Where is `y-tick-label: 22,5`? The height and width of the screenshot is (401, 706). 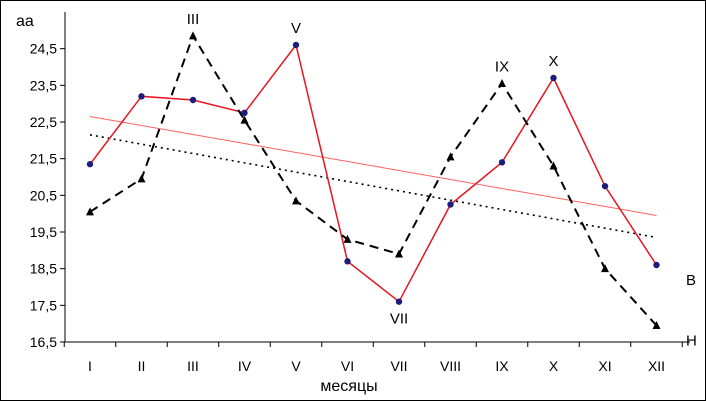
y-tick-label: 22,5 is located at coordinates (43, 122).